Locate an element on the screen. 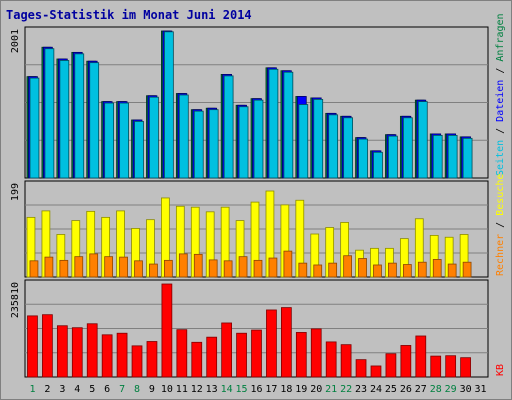  x-tick-label-12: 12 is located at coordinates (197, 389).